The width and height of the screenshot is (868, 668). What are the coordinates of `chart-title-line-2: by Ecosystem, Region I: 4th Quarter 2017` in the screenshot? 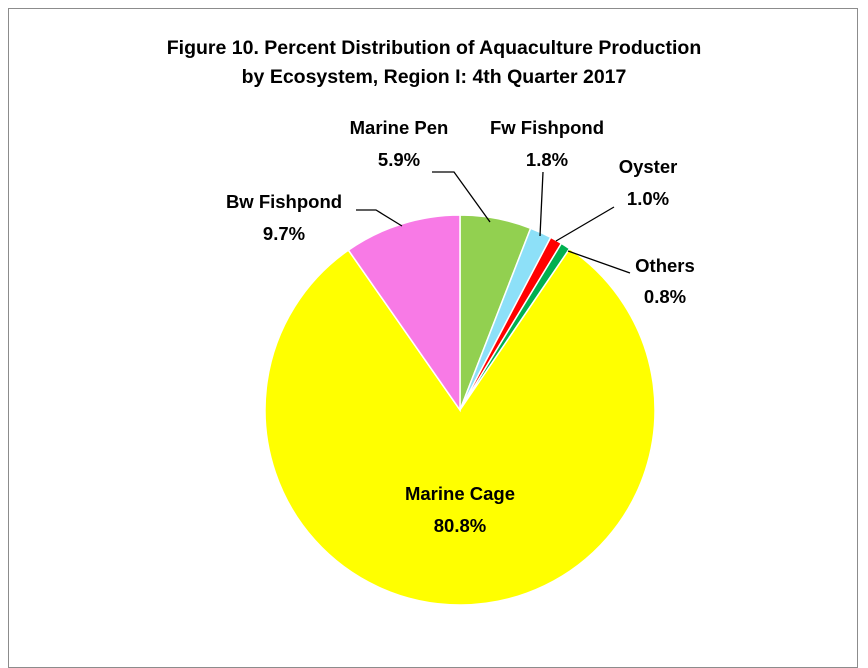 It's located at (434, 77).